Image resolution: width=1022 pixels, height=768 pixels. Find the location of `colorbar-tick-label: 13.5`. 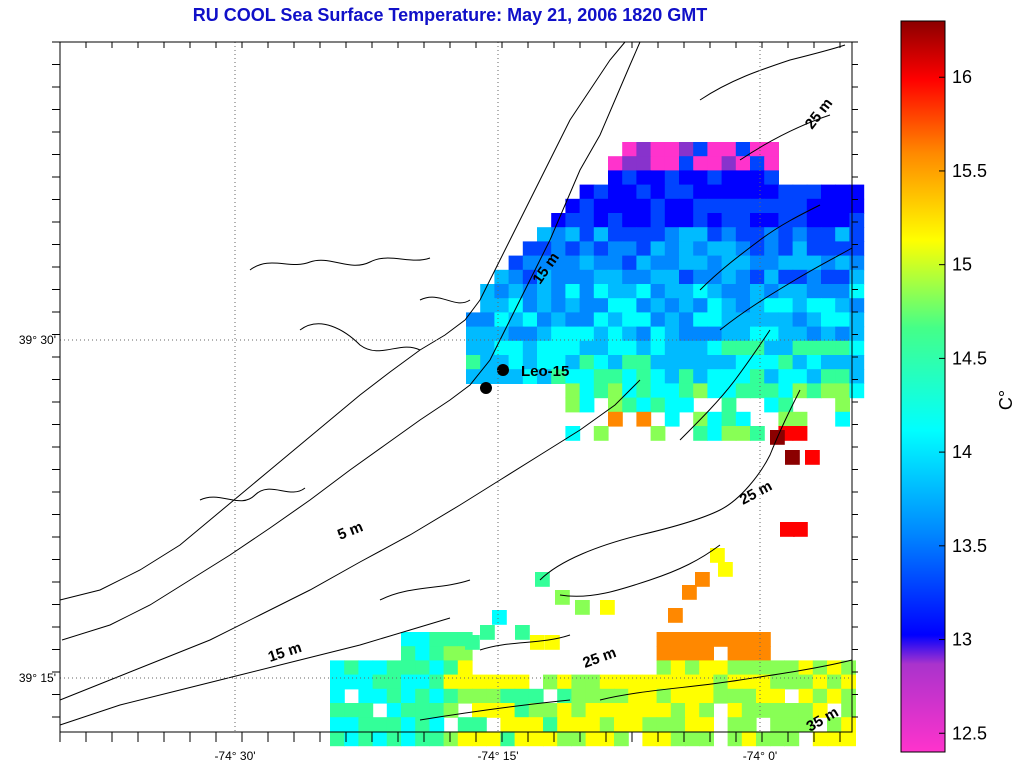

colorbar-tick-label: 13.5 is located at coordinates (969, 546).